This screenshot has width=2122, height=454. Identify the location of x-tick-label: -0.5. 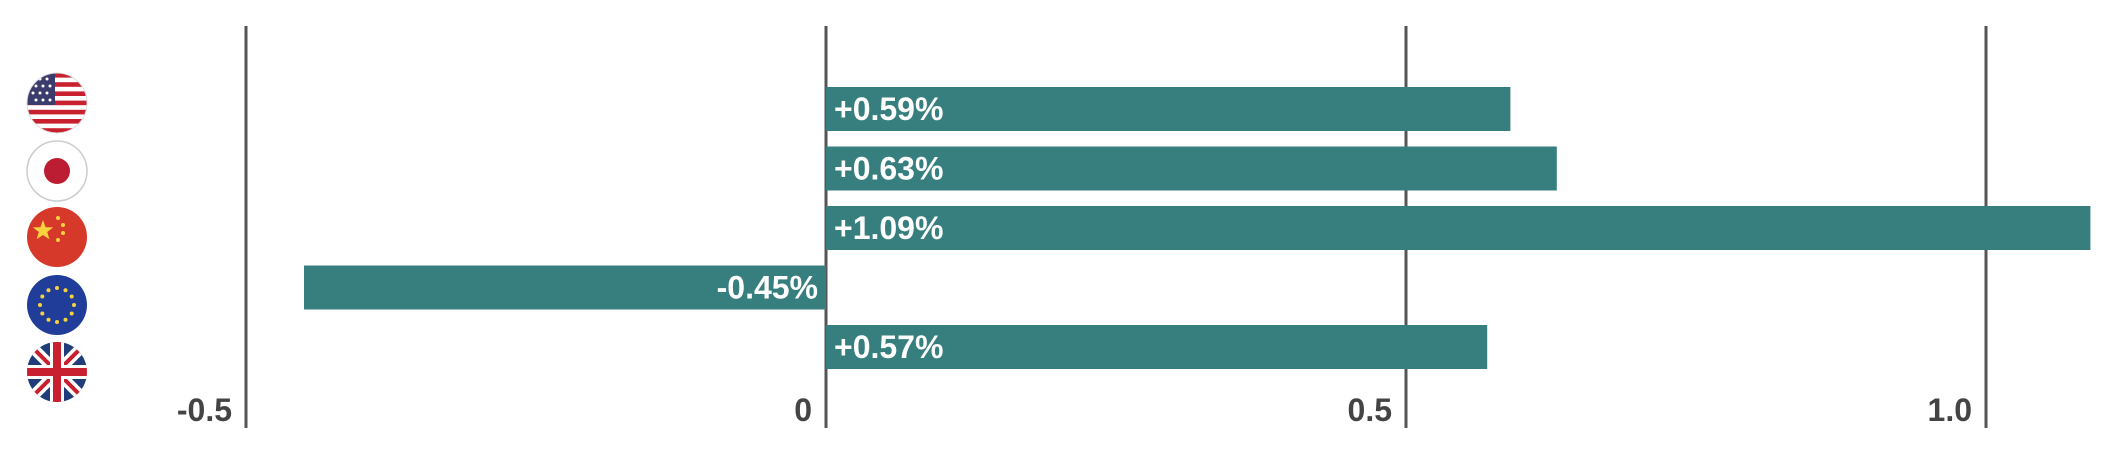
(204, 410).